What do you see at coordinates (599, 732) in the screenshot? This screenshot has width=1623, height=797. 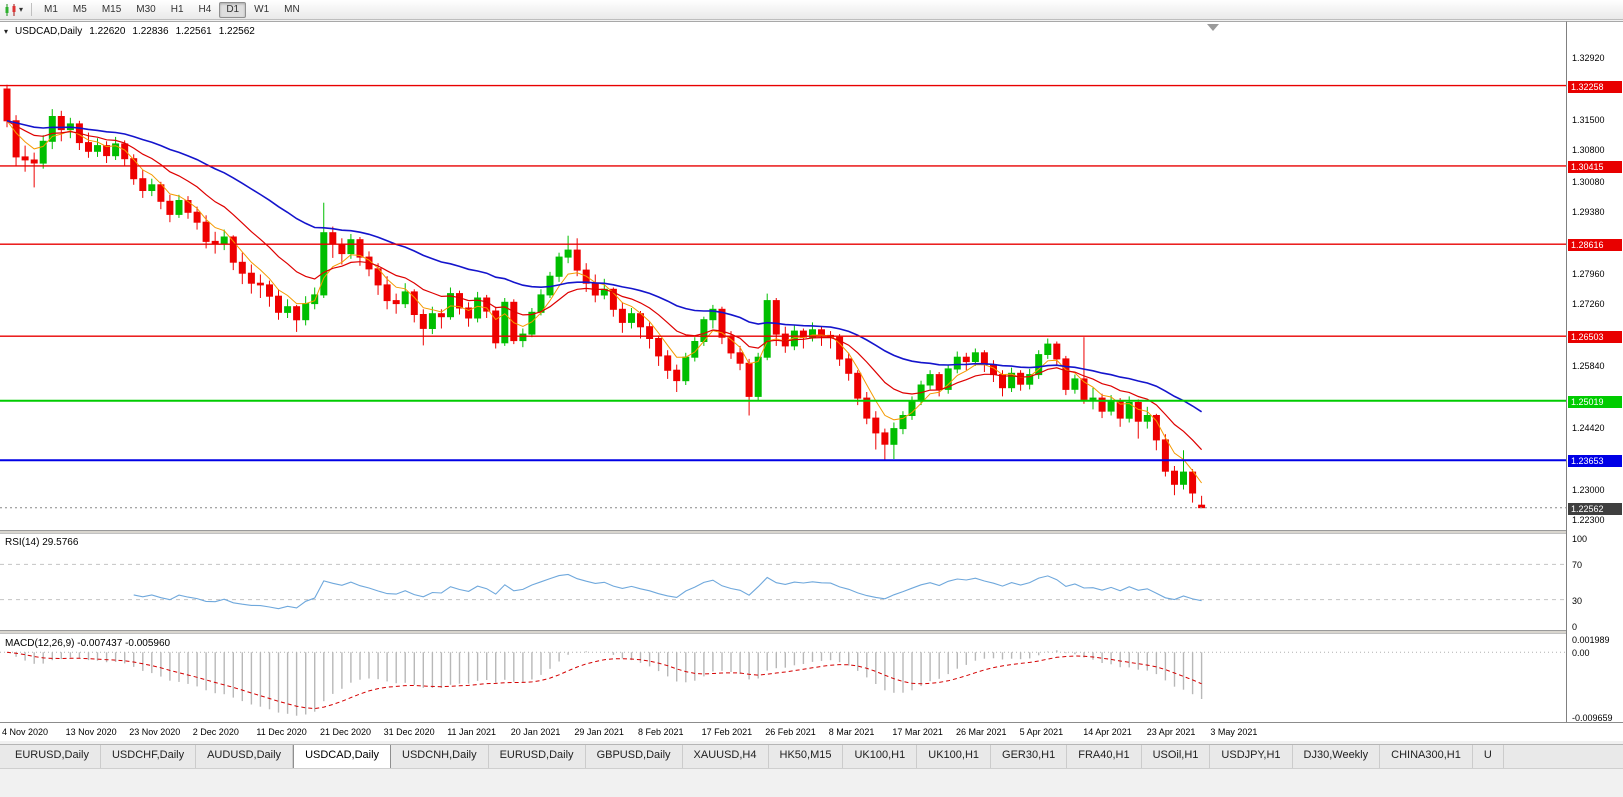 I see `date-label: 29 Jan 2021` at bounding box center [599, 732].